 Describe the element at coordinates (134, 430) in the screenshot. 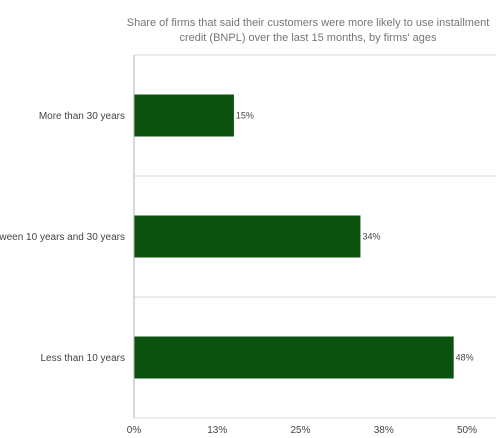

I see `x-tick-label: 0%` at that location.